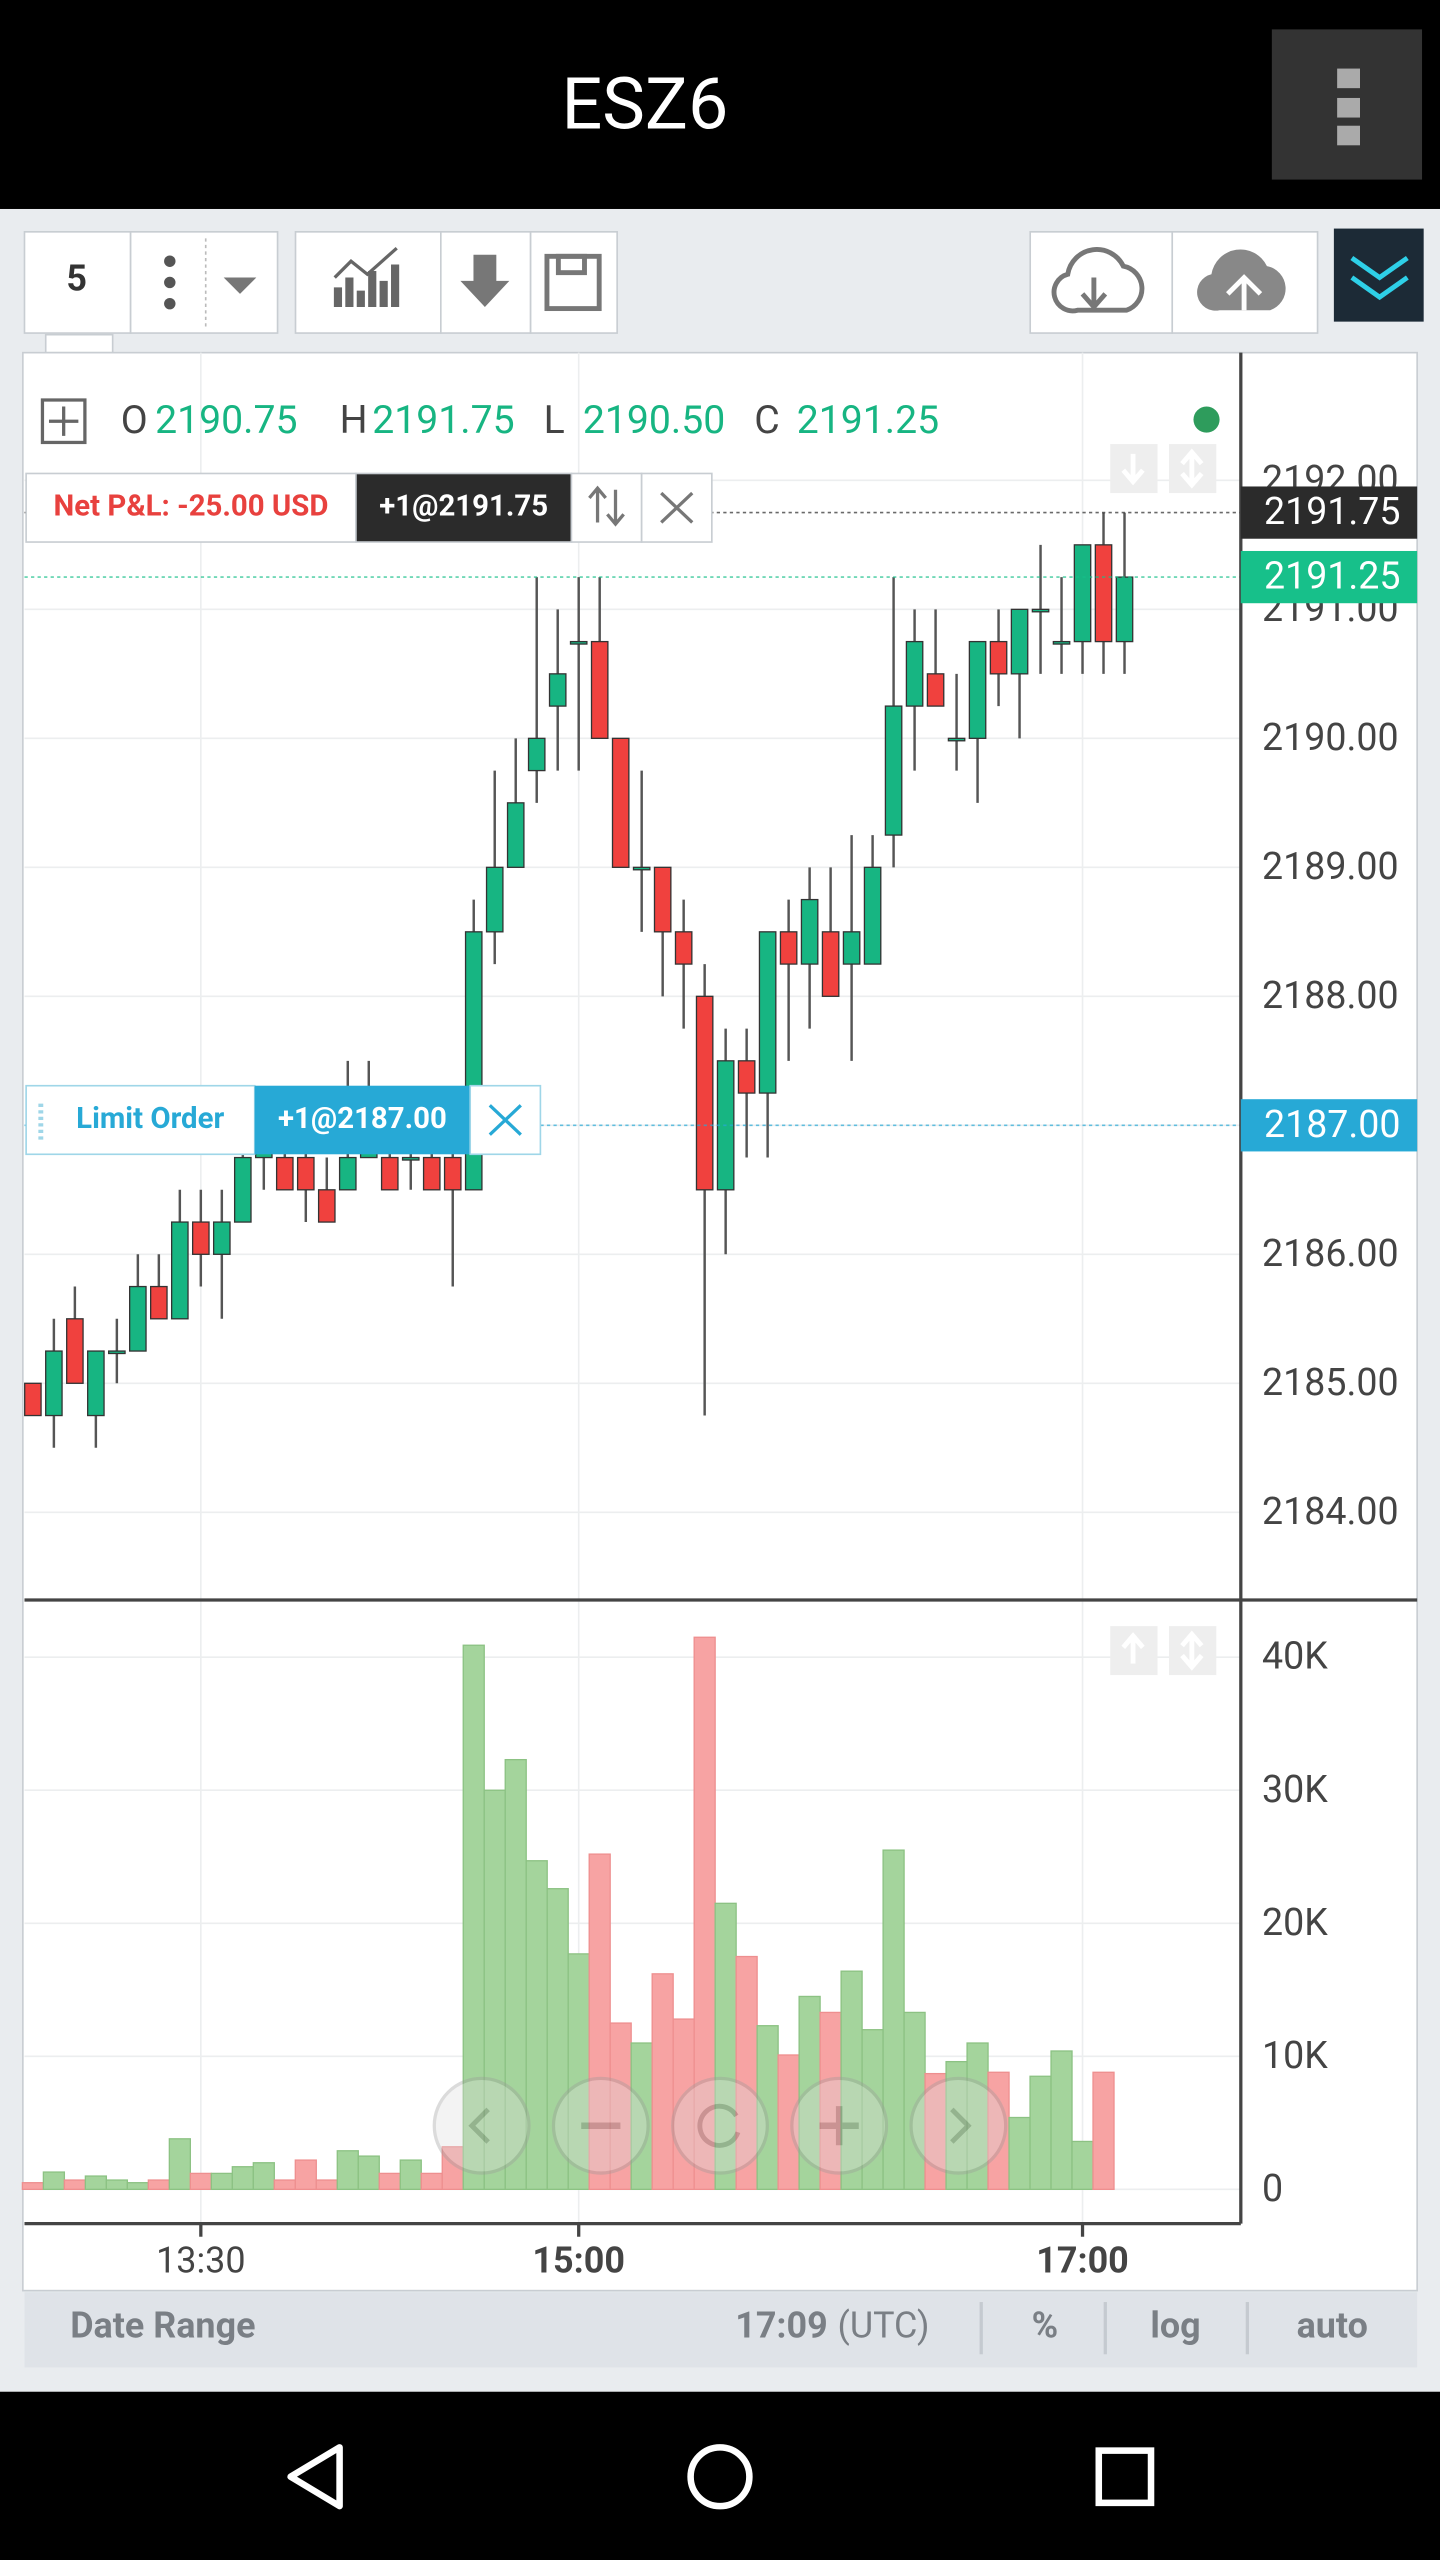  I want to click on cancel-order-button, so click(505, 1120).